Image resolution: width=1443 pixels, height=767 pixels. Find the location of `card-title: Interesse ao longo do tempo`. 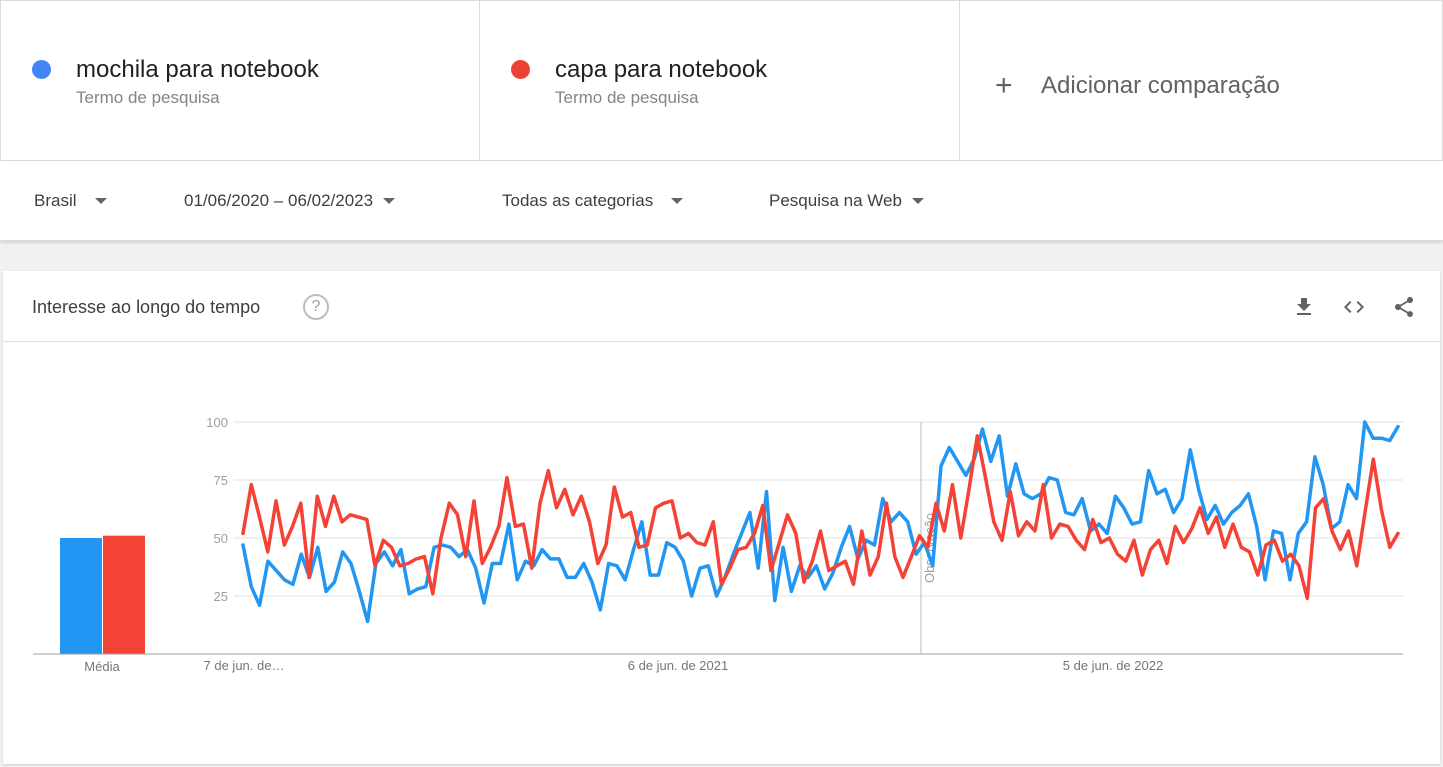

card-title: Interesse ao longo do tempo is located at coordinates (146, 307).